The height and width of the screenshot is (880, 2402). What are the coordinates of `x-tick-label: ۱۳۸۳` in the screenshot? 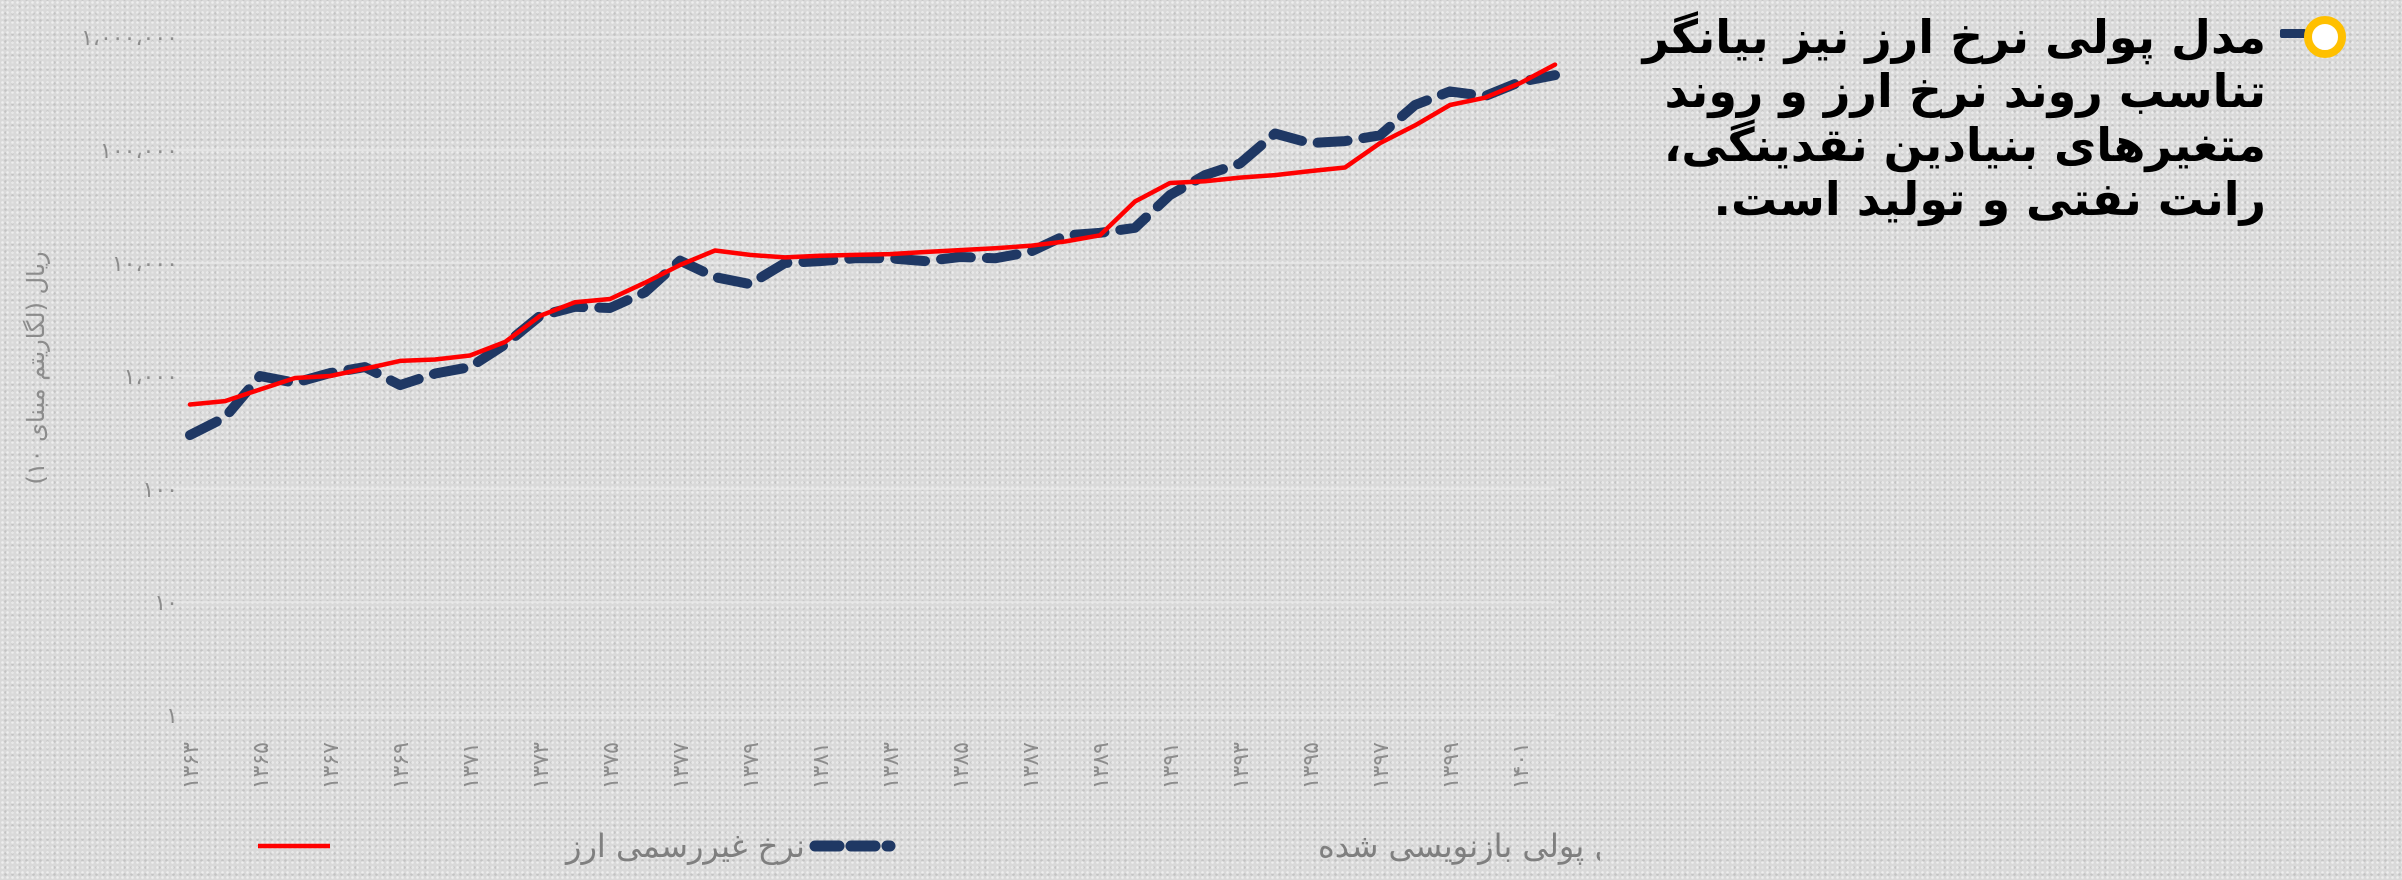 It's located at (891, 765).